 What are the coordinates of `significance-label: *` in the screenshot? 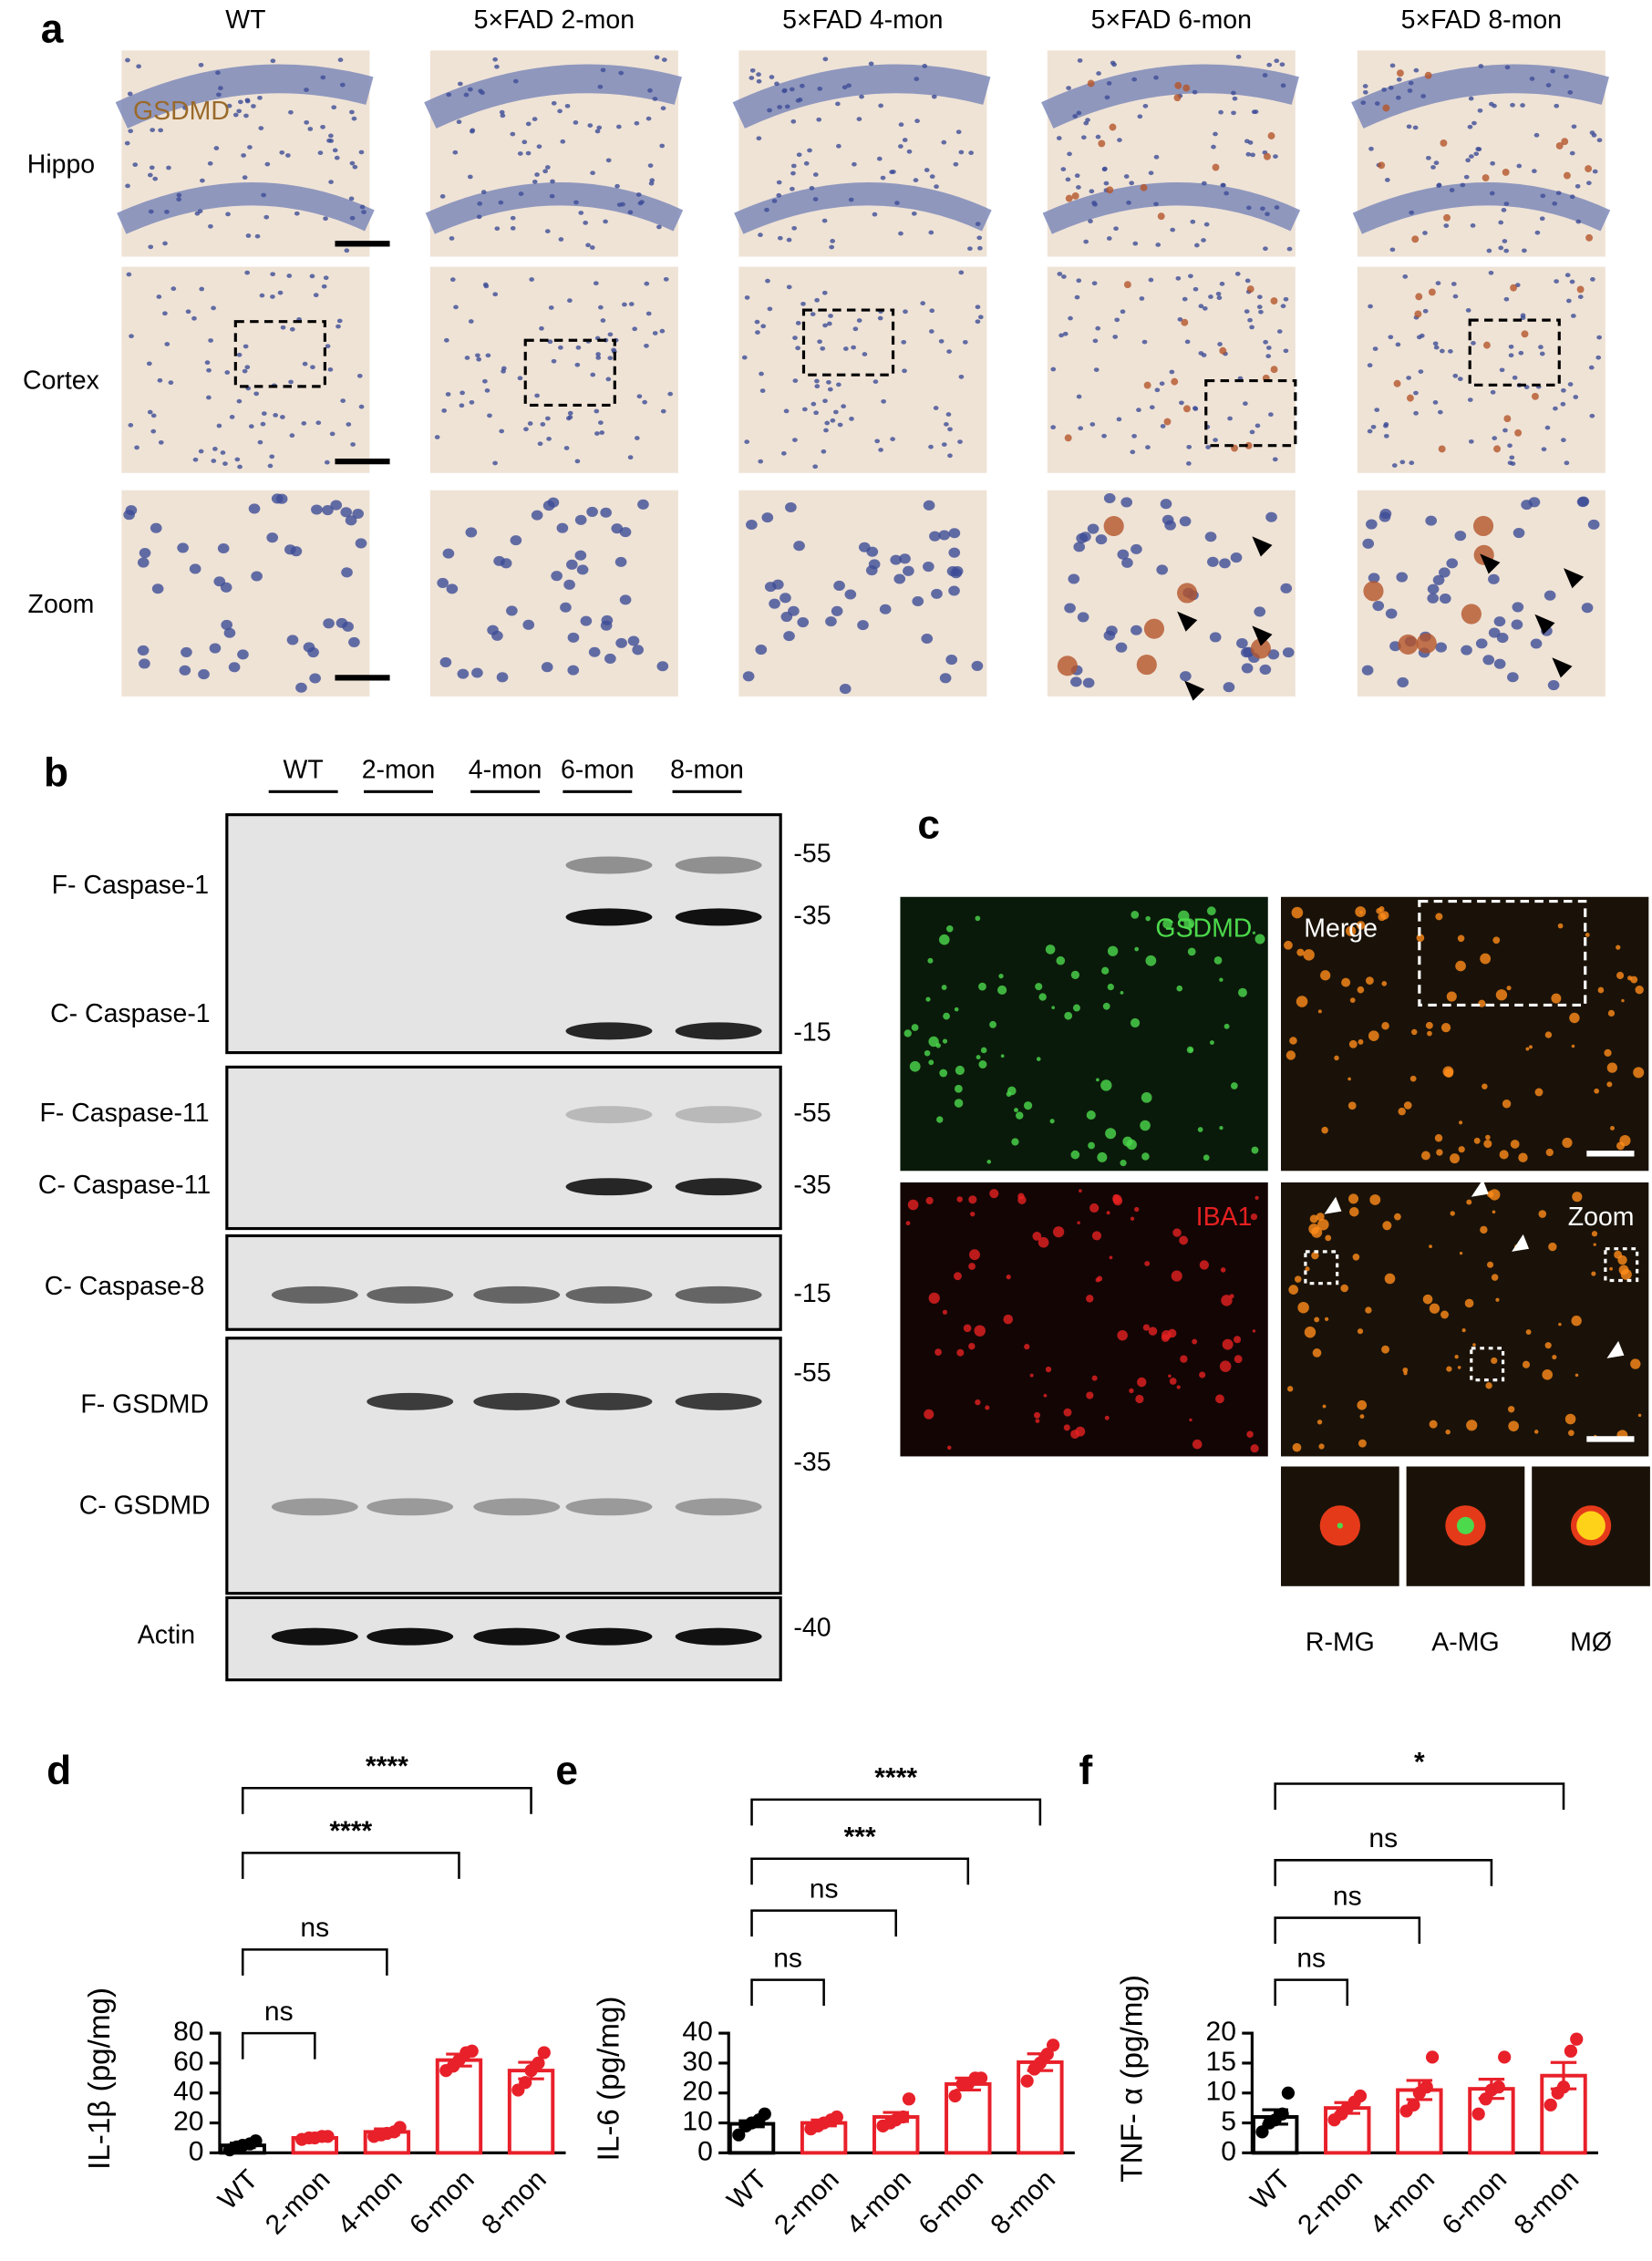 It's located at (1419, 1762).